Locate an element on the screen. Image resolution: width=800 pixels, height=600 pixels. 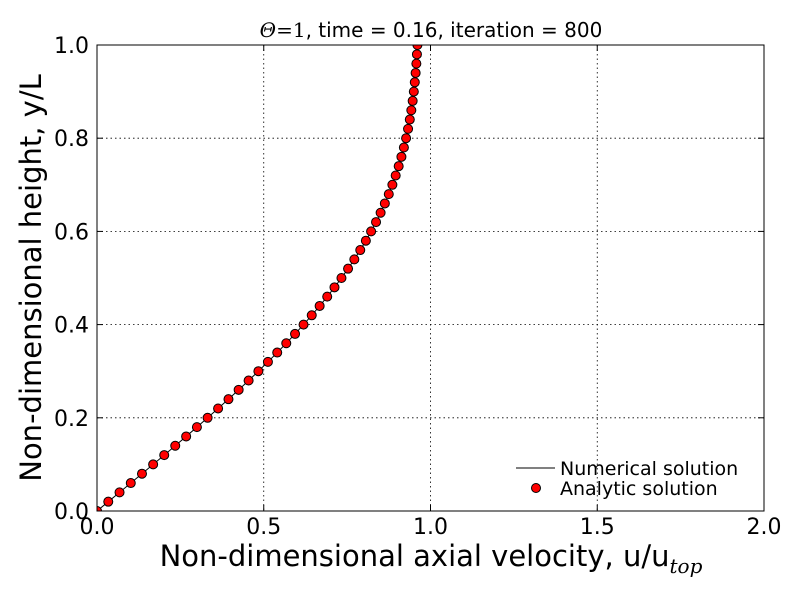
legend: Numerical solution Analytic solution is located at coordinates (627, 479).